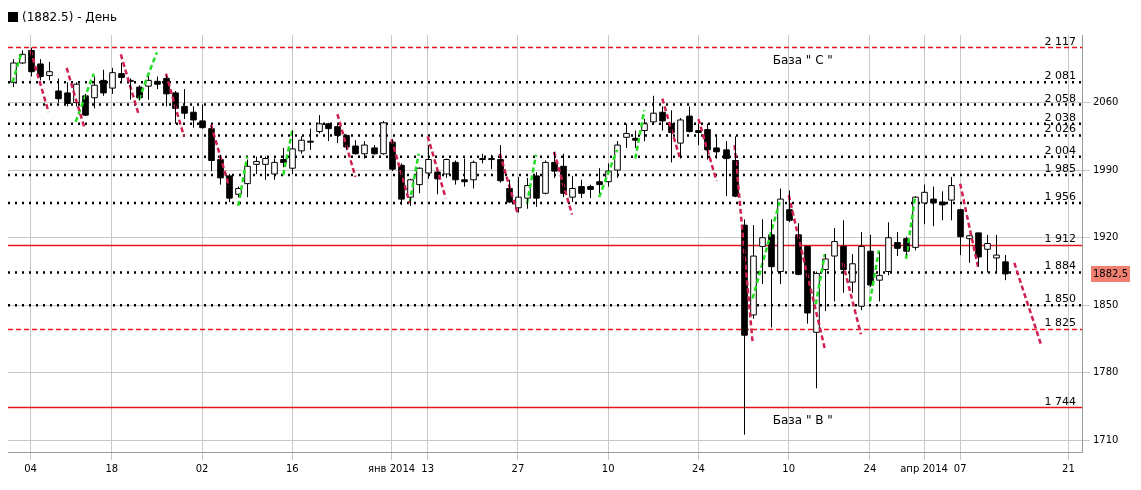  What do you see at coordinates (1106, 102) in the screenshot?
I see `y-tick-label: 2060` at bounding box center [1106, 102].